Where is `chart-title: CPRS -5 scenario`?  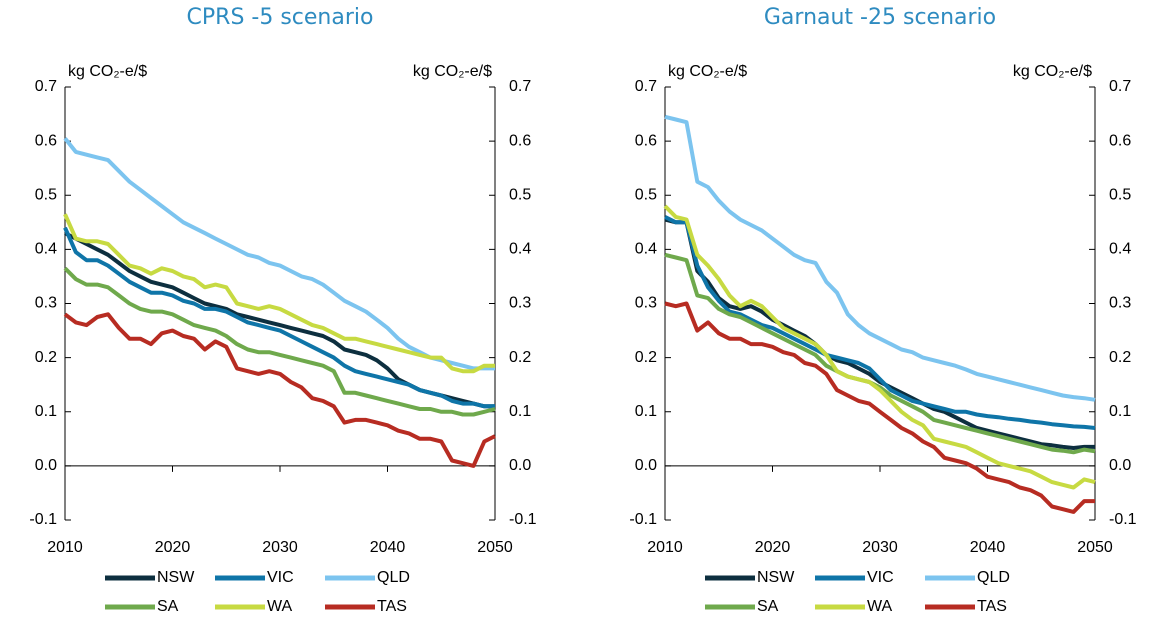
chart-title: CPRS -5 scenario is located at coordinates (280, 17).